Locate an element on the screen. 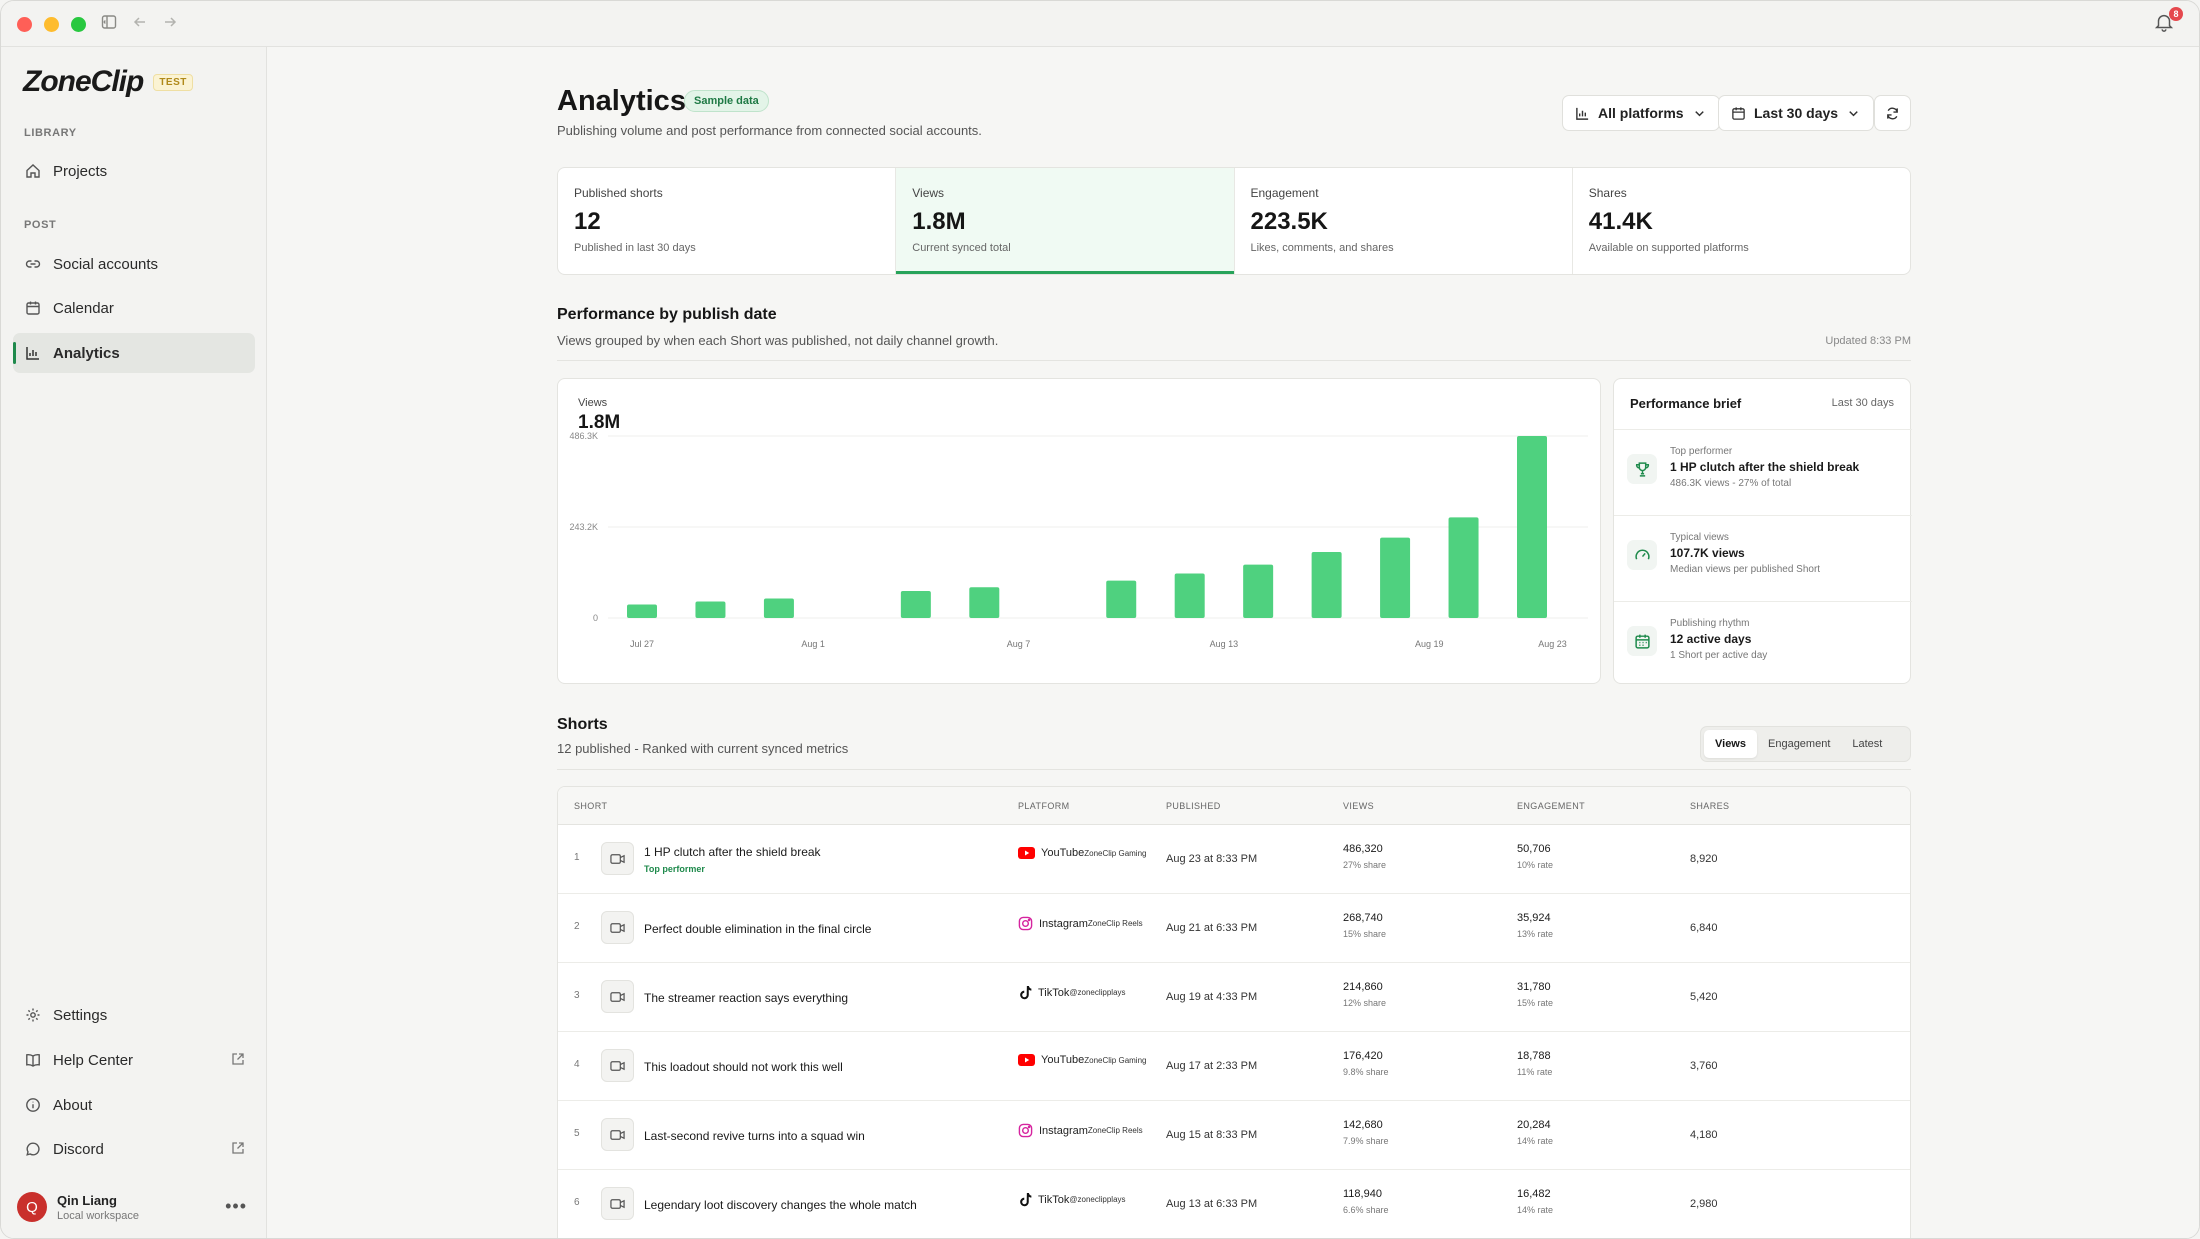 This screenshot has height=1239, width=2200. refresh-button is located at coordinates (1892, 113).